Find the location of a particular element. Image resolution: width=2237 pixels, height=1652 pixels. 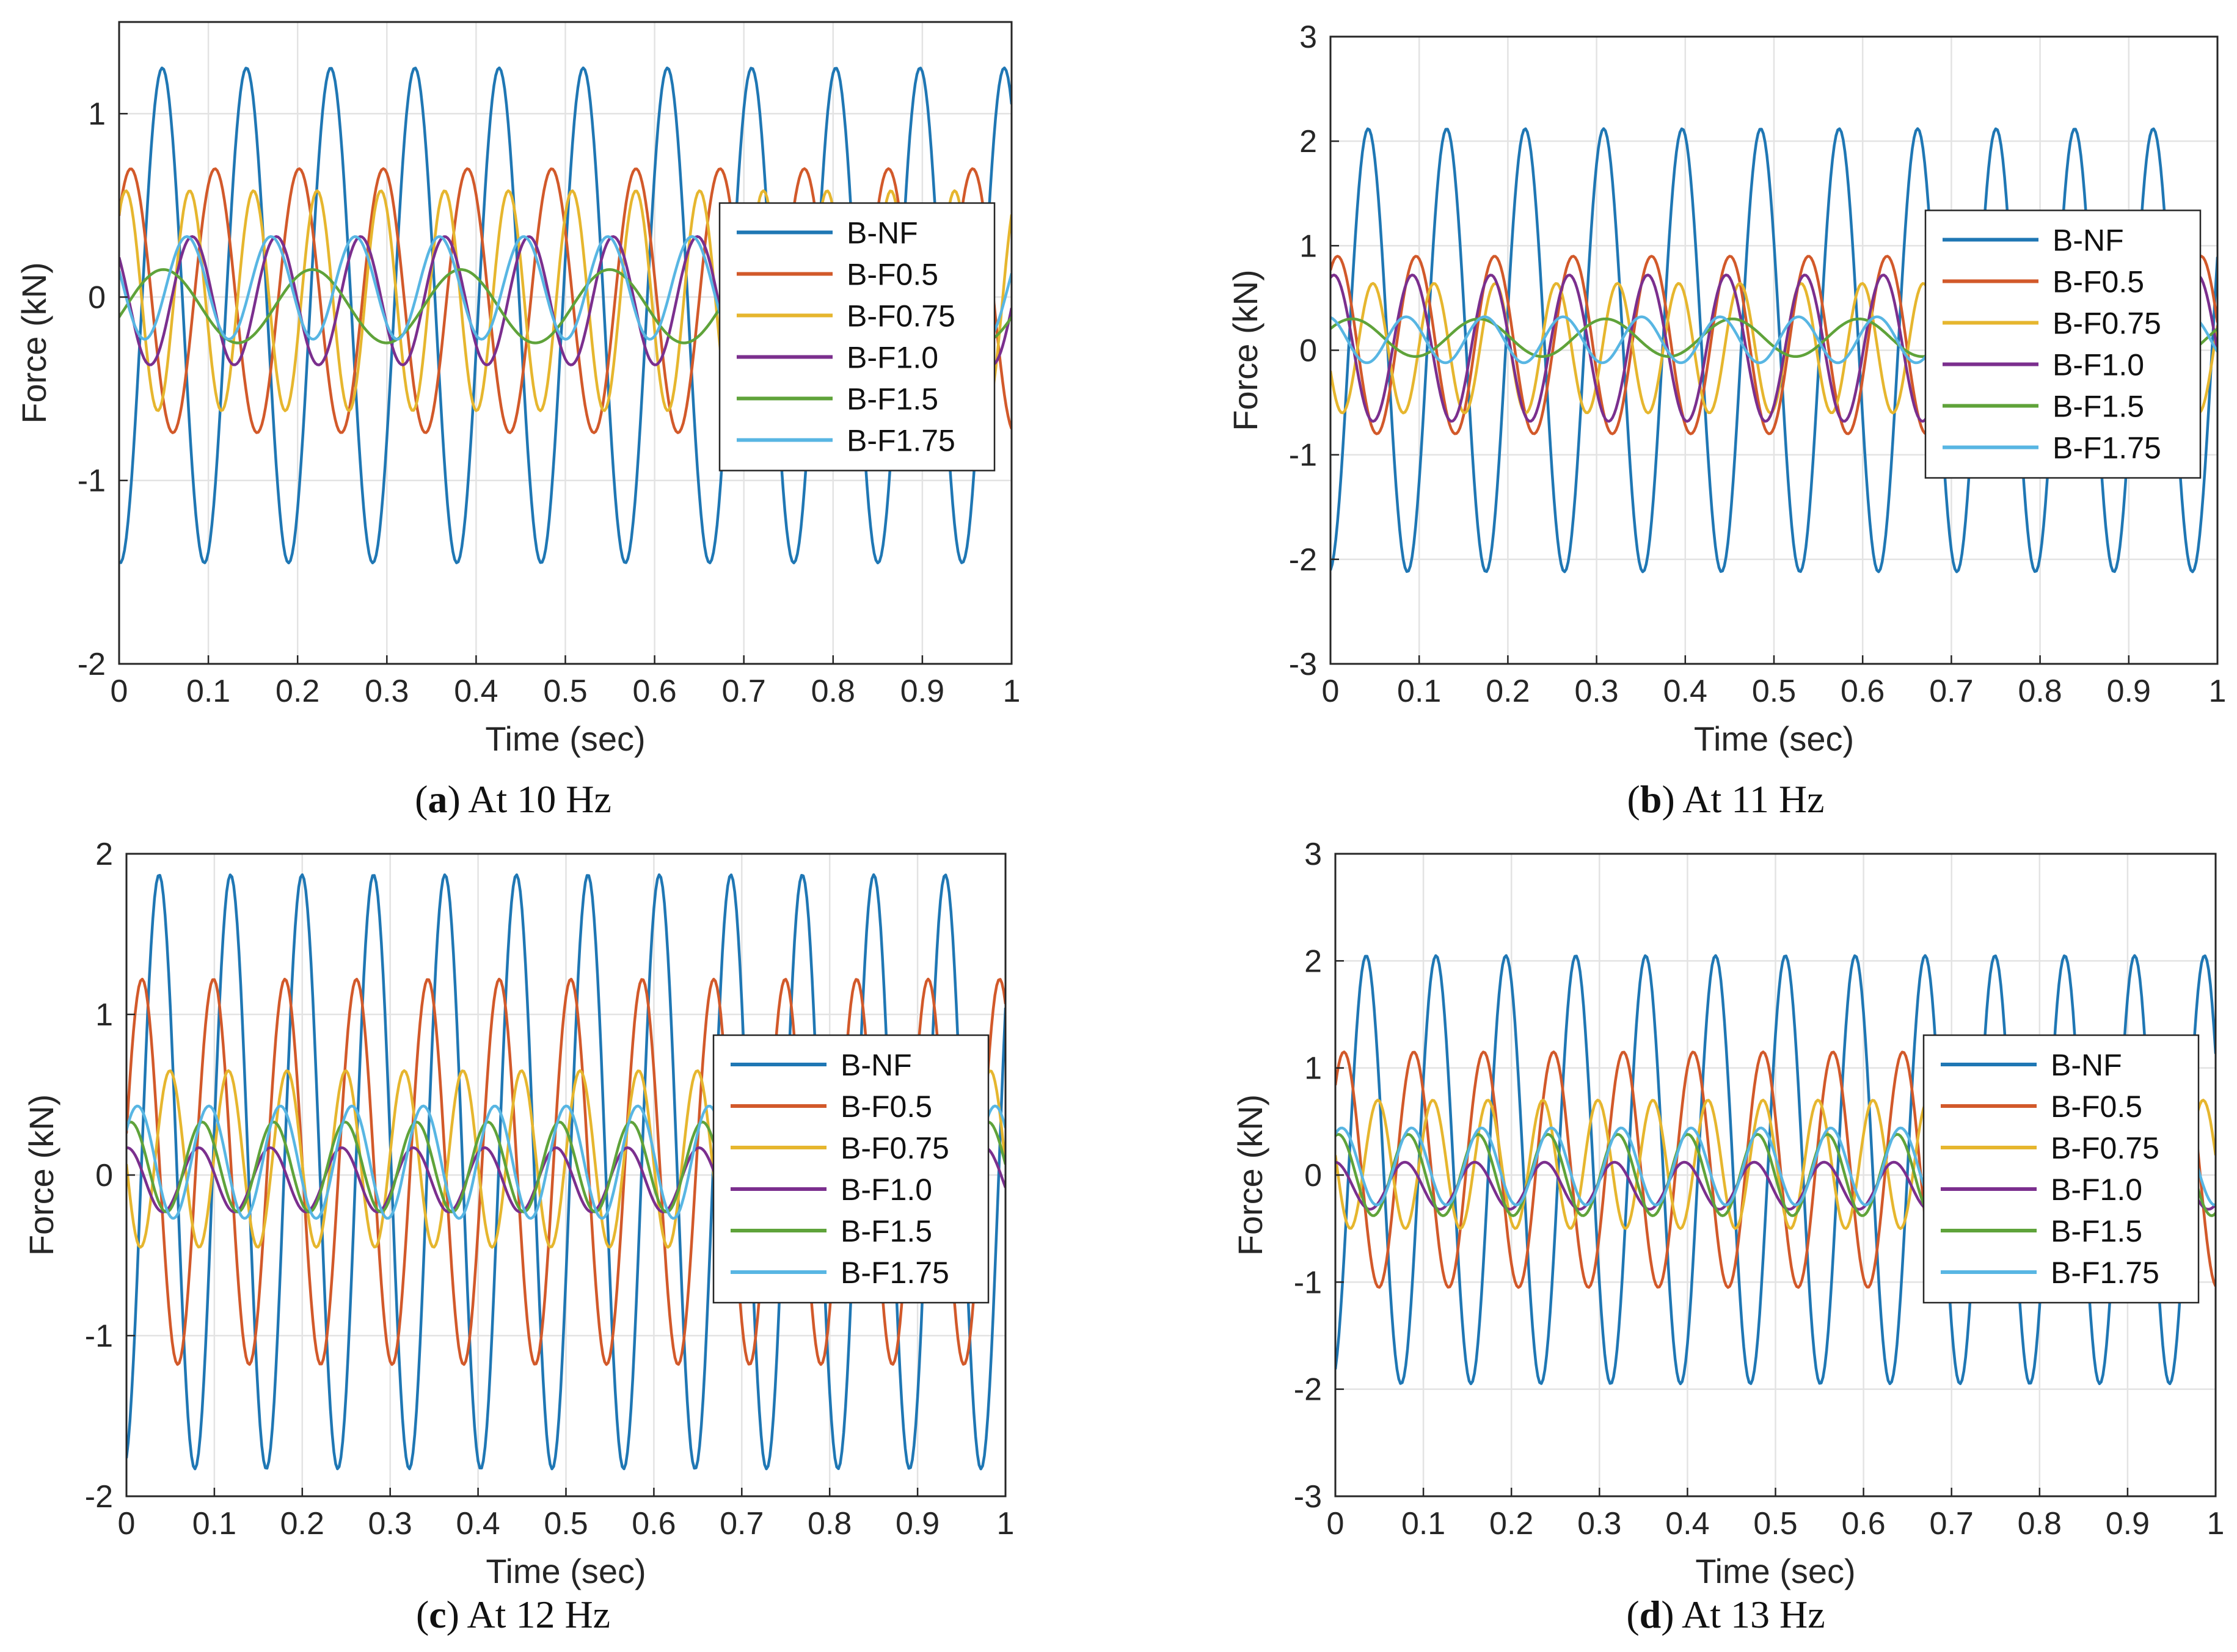

panel-letter: d is located at coordinates (1651, 1615).